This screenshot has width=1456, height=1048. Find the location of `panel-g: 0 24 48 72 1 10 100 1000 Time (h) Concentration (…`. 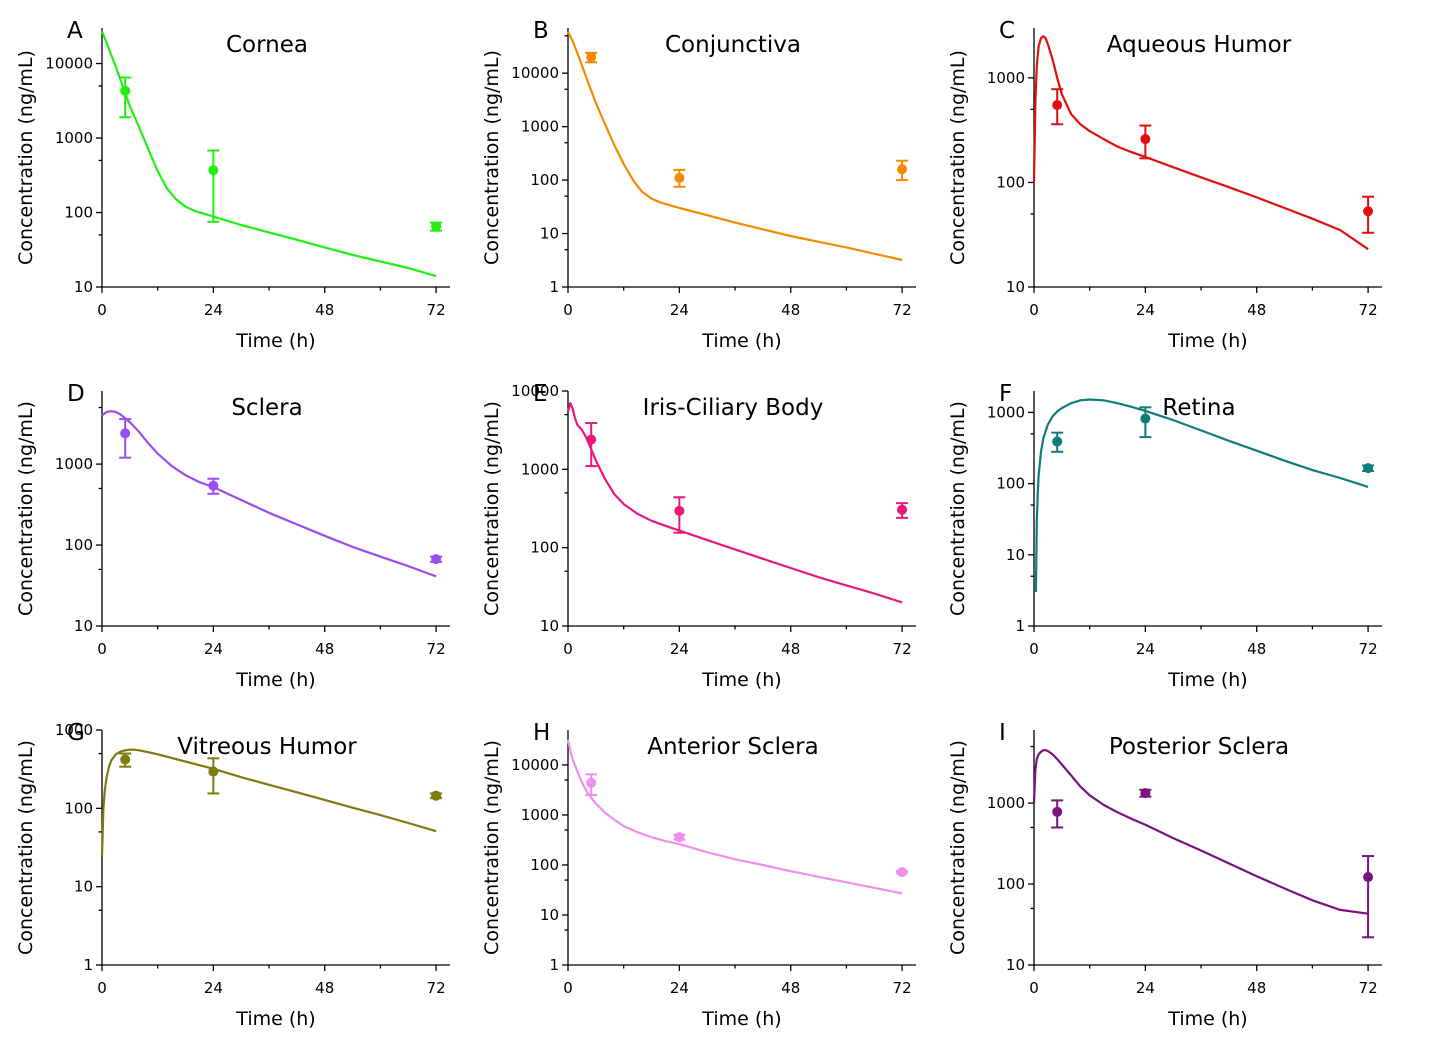

panel-g: 0 24 48 72 1 10 100 1000 Time (h) Concentration (… is located at coordinates (232, 875).